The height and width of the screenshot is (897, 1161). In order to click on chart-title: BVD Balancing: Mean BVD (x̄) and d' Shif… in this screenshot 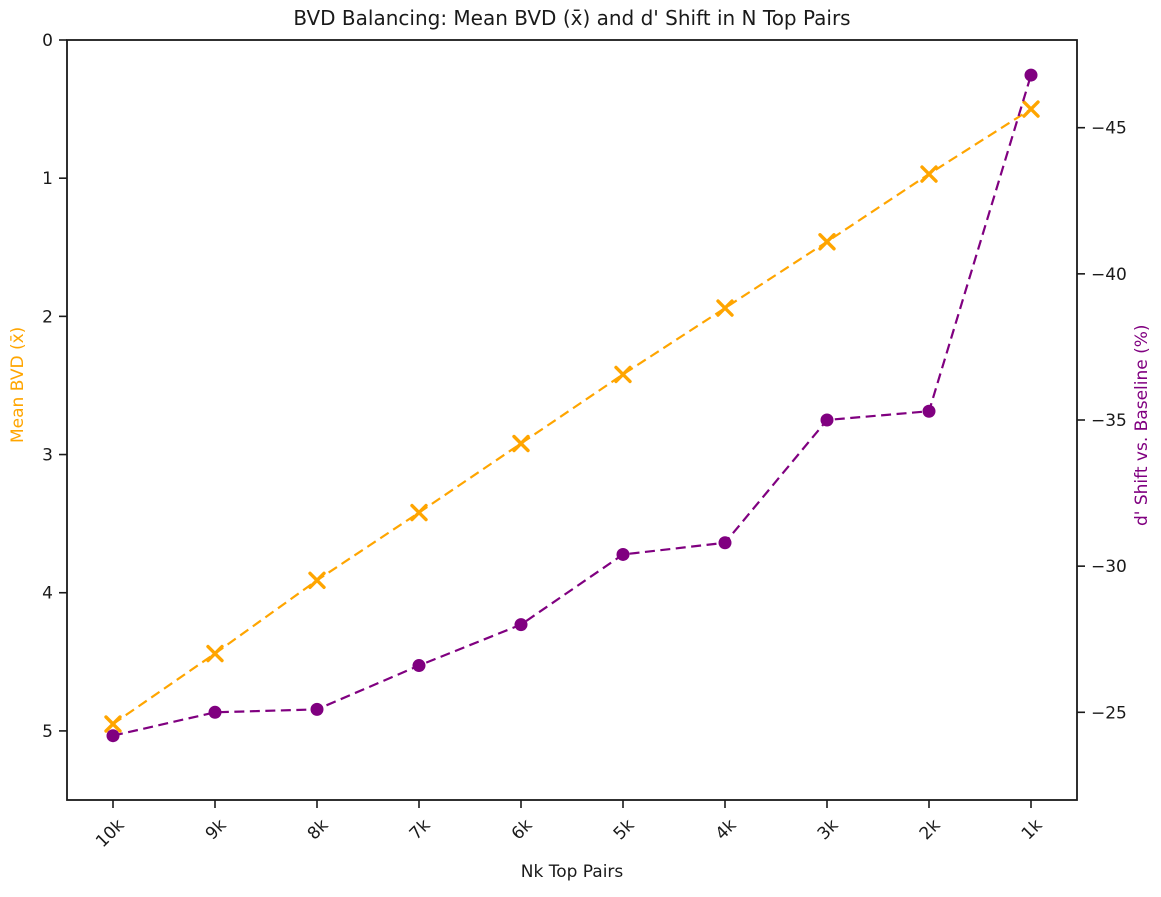, I will do `click(572, 18)`.